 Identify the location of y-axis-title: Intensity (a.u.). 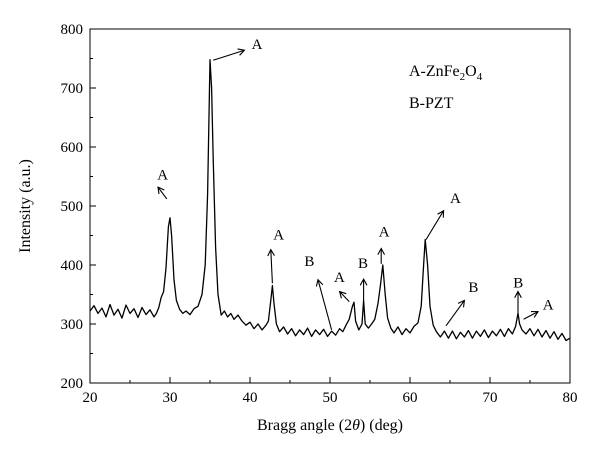
(25, 206).